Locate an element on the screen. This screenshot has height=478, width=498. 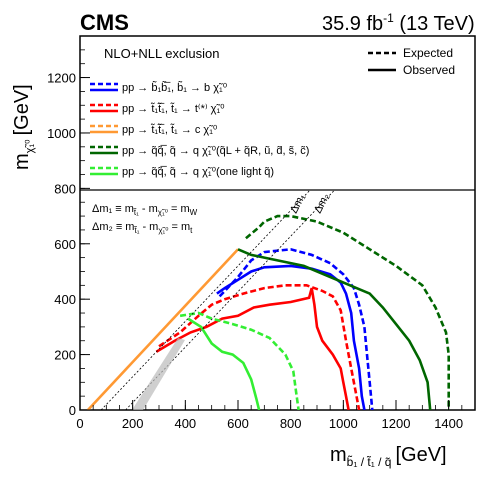
y-tick-label: 800 is located at coordinates (65, 188).